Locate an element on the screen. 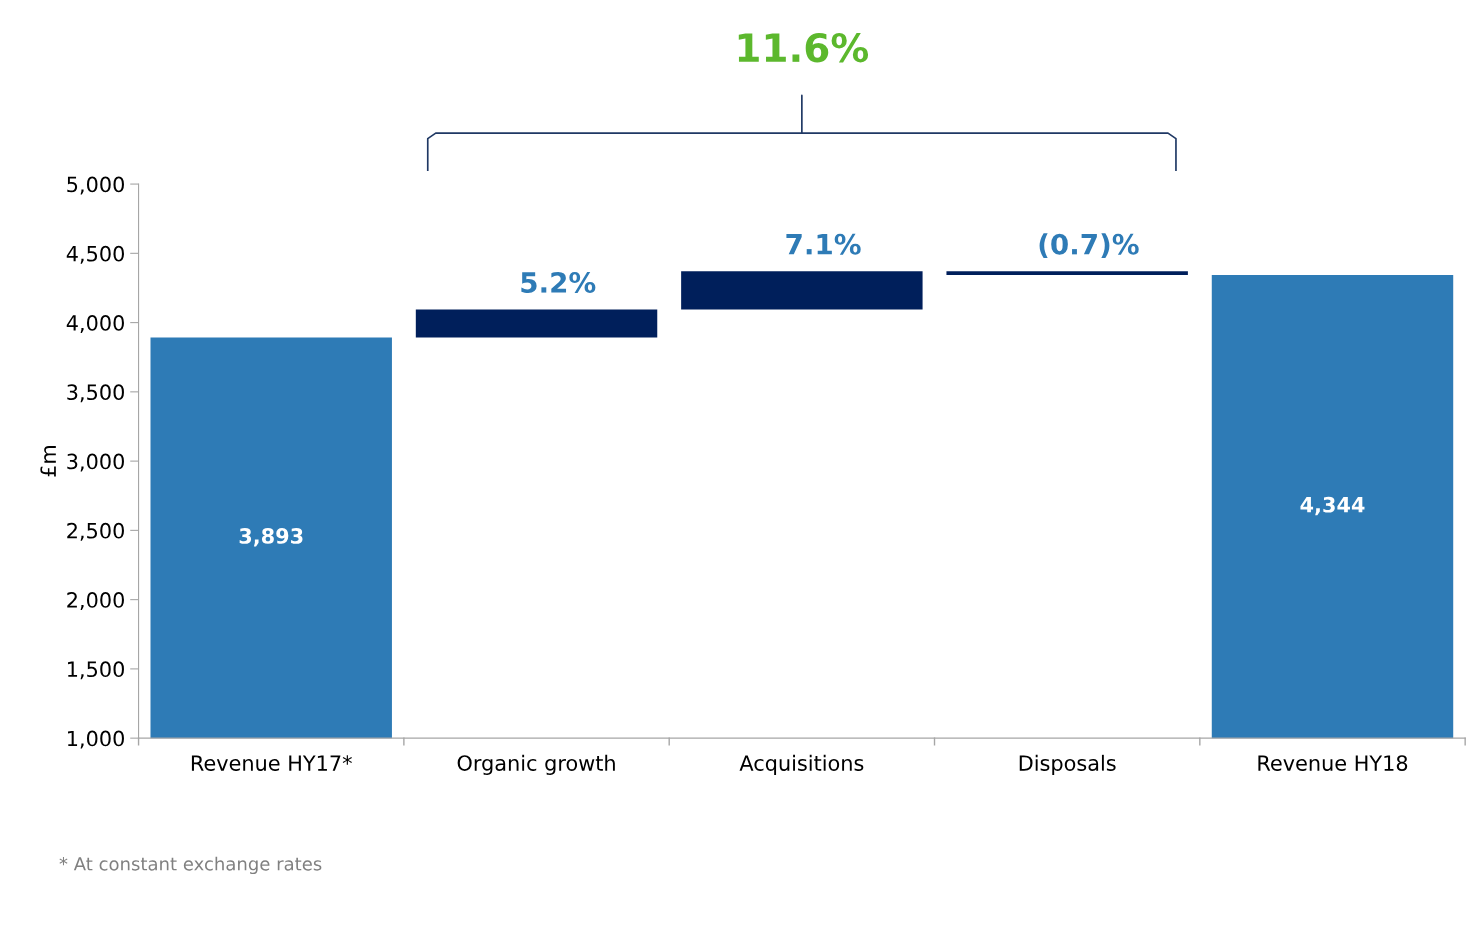  x-tick-label: Revenue HY17* is located at coordinates (271, 763).